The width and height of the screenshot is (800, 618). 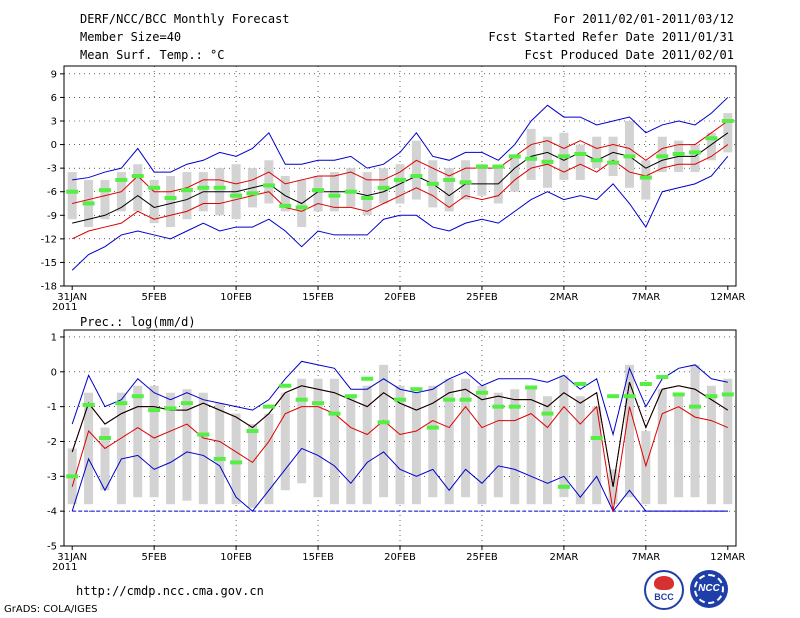 I want to click on x-year-label: 2011, so click(x=64, y=307).